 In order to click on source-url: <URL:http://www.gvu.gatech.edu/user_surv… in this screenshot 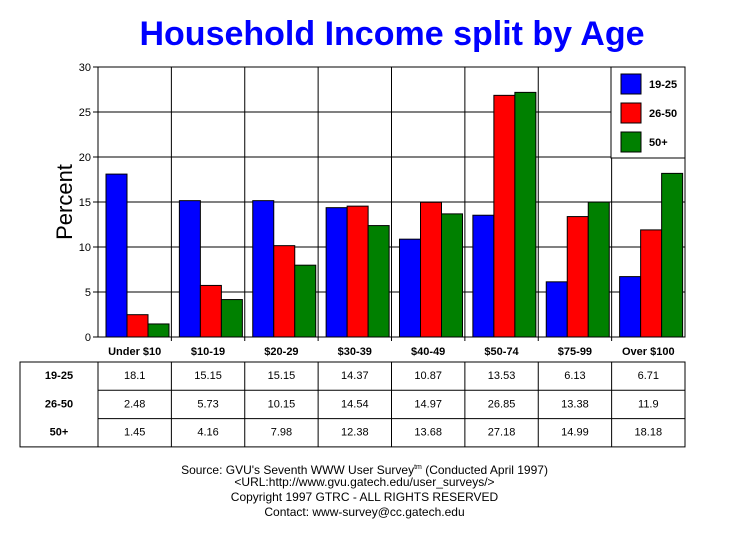, I will do `click(364, 482)`.